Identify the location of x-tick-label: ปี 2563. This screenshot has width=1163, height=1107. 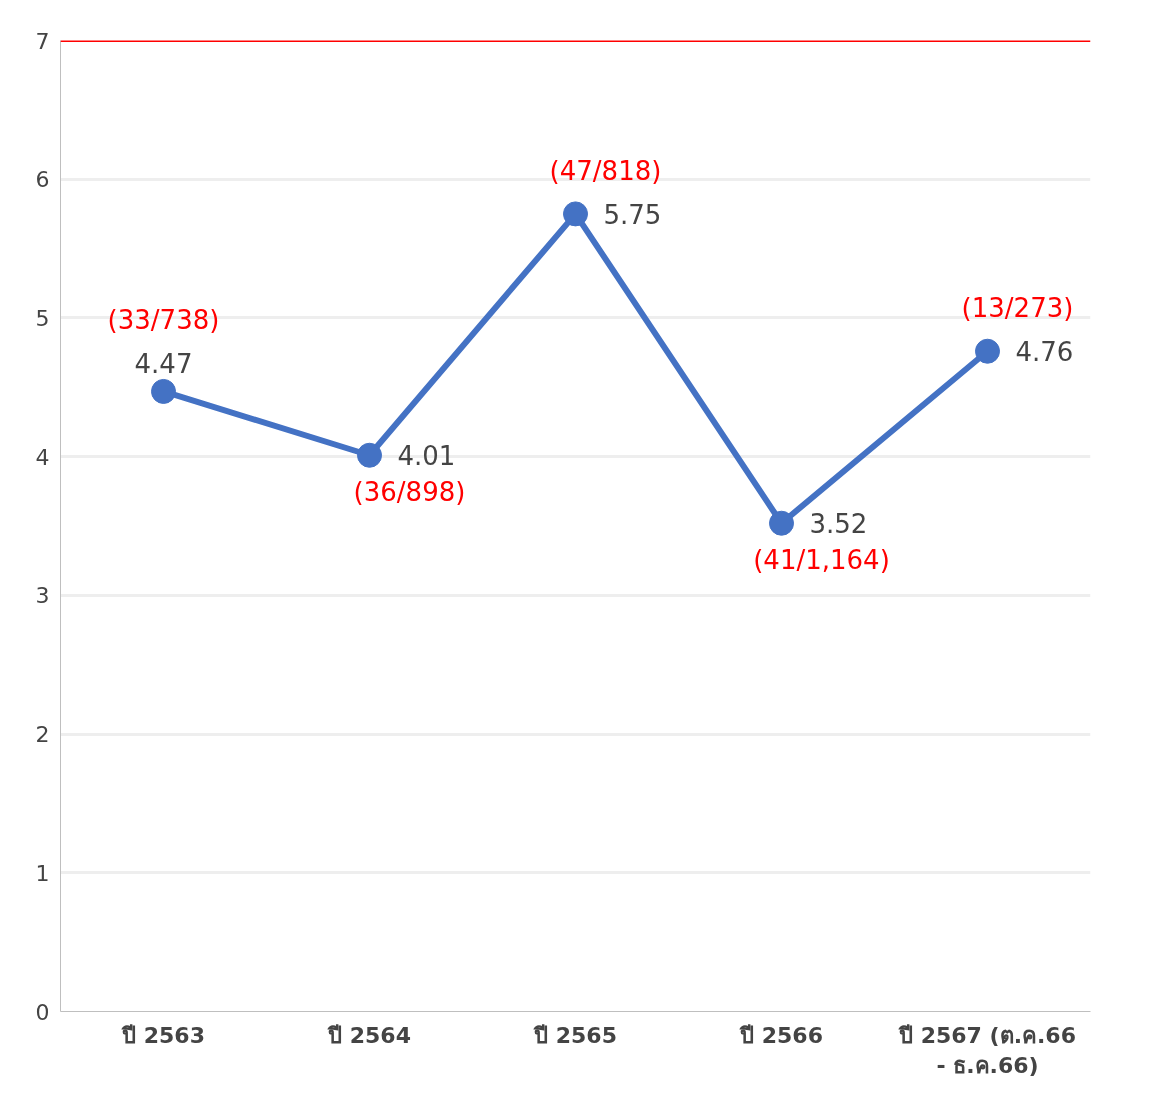
(163, 1035).